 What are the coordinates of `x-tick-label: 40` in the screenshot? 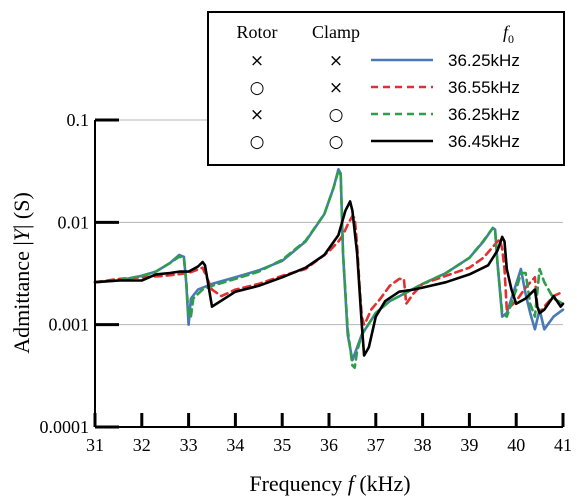 It's located at (516, 445).